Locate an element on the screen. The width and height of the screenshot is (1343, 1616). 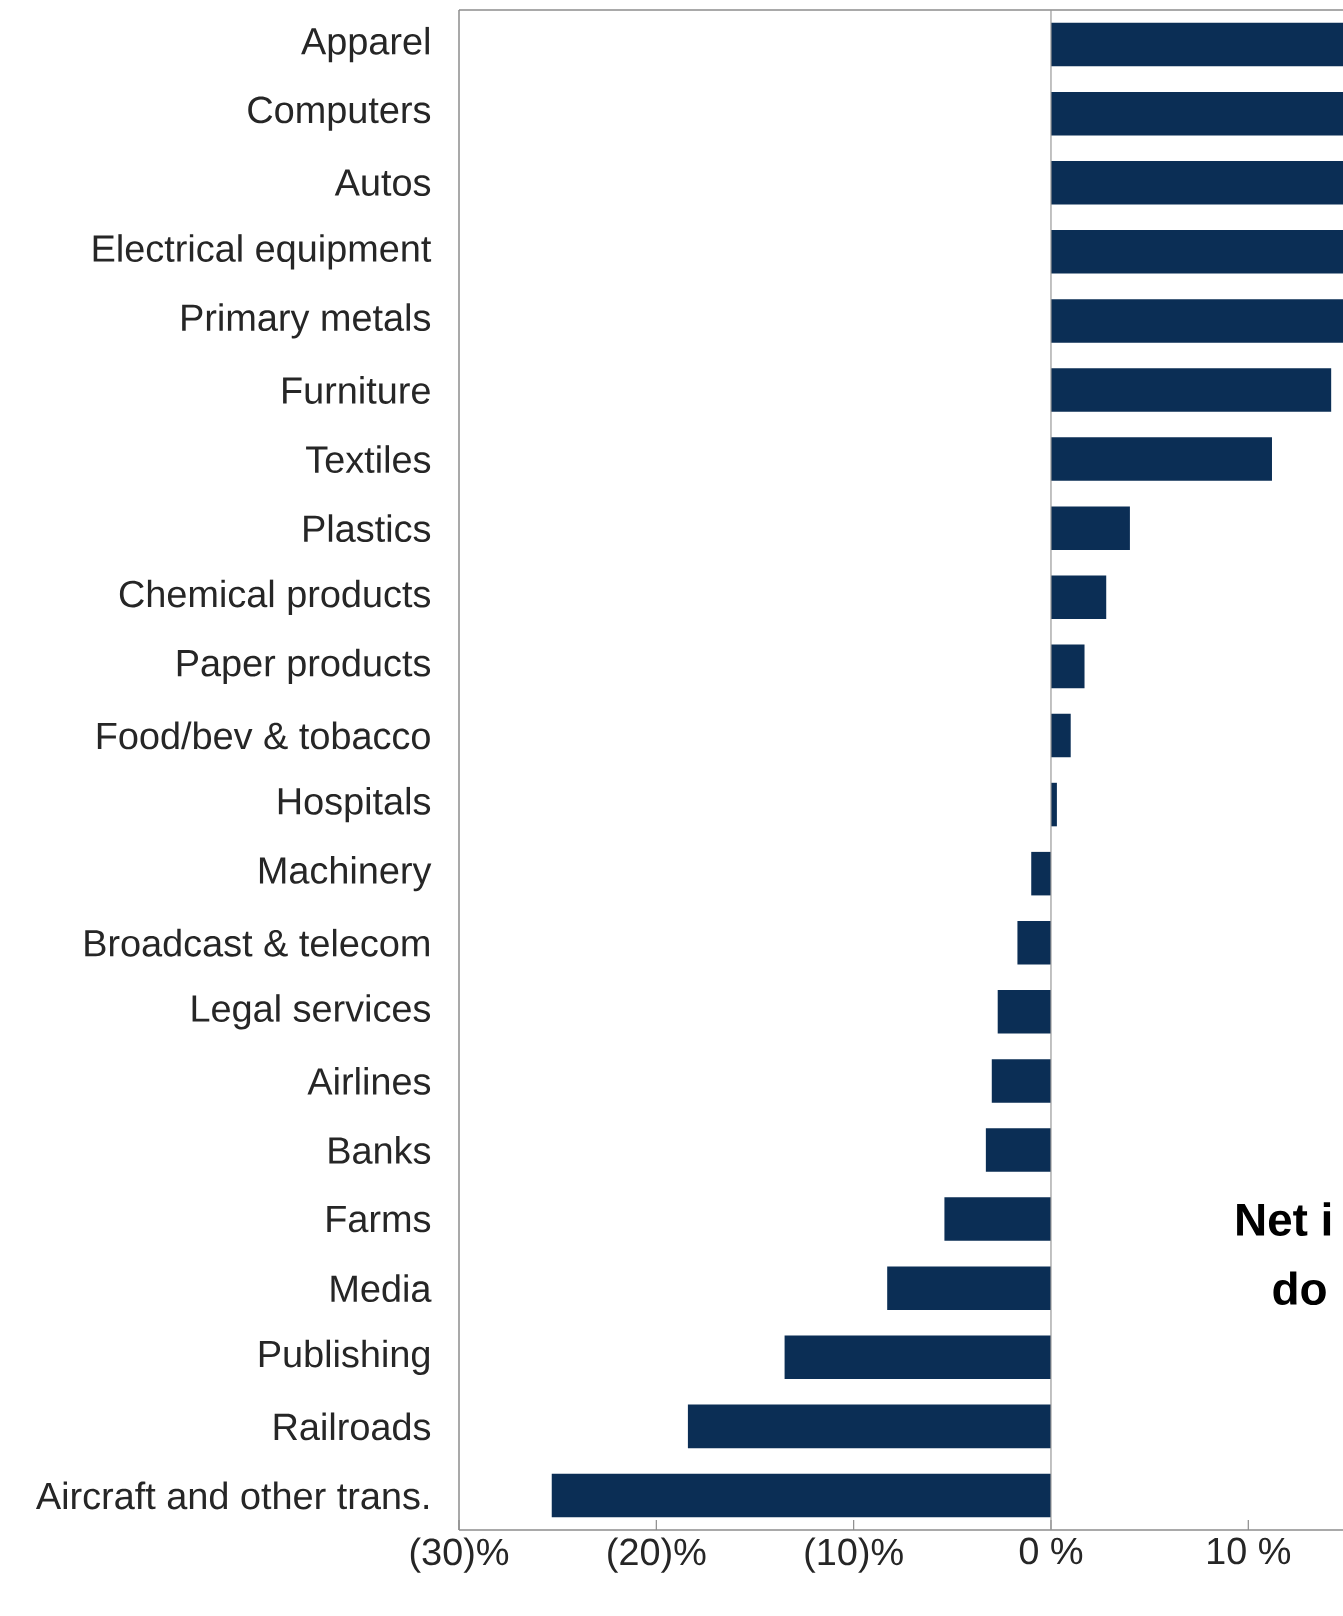
x-tick-label: 0 % is located at coordinates (1051, 1551).